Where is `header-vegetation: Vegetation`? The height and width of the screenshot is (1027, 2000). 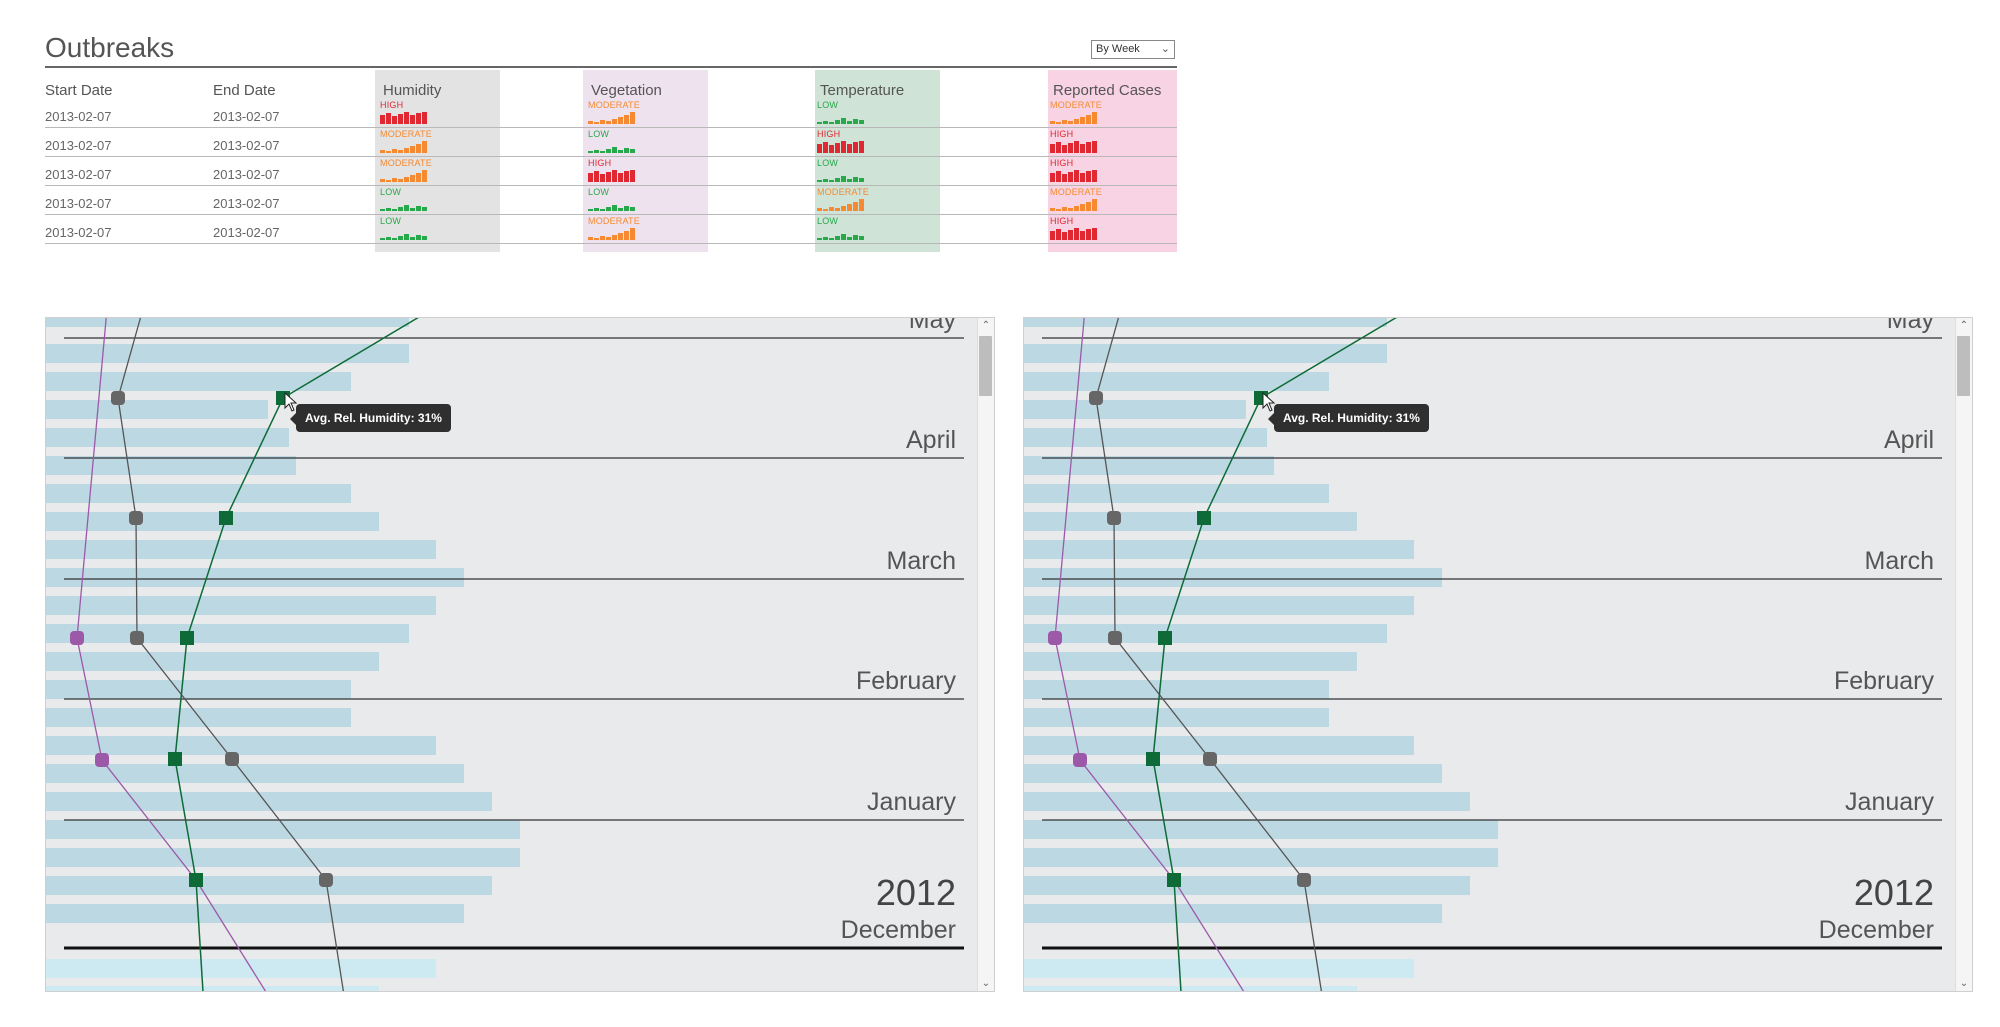
header-vegetation: Vegetation is located at coordinates (626, 90).